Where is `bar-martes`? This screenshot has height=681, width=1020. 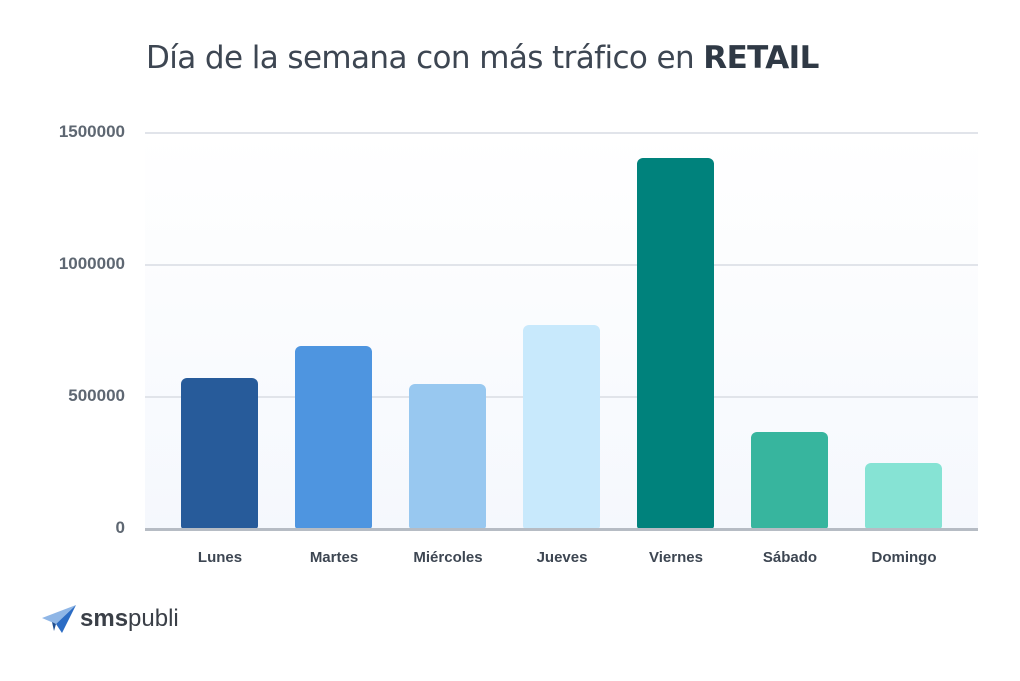 bar-martes is located at coordinates (333, 437).